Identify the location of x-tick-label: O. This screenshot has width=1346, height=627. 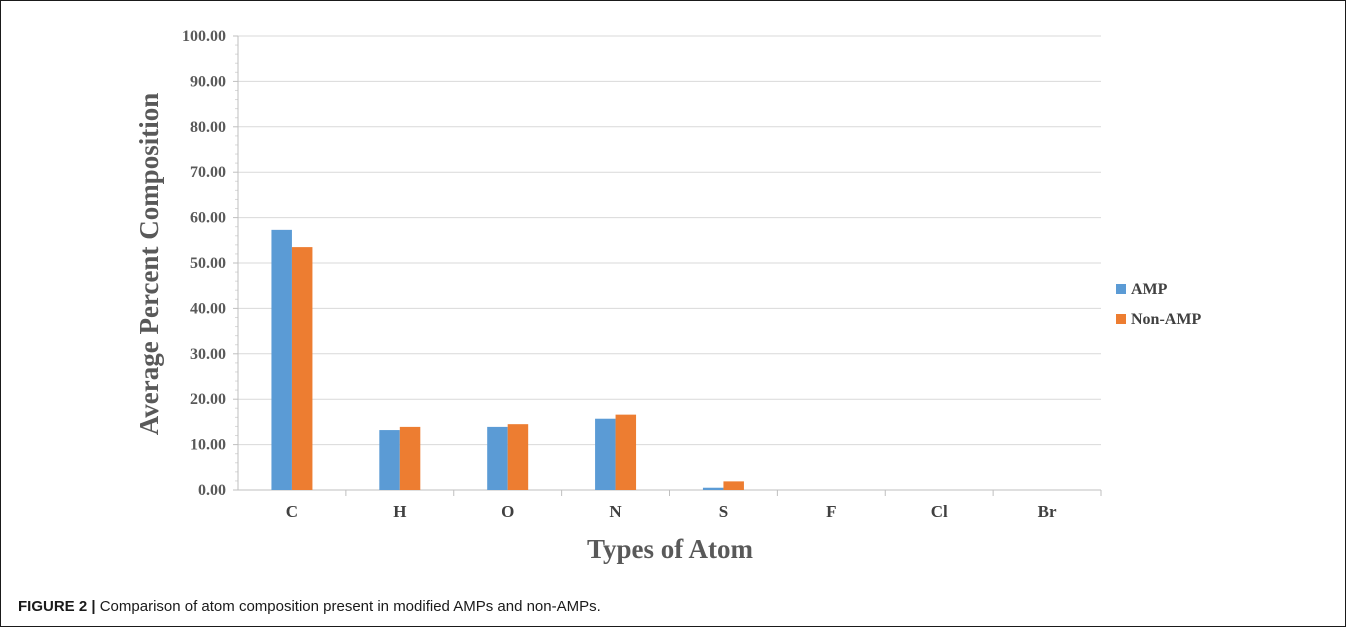
(507, 511).